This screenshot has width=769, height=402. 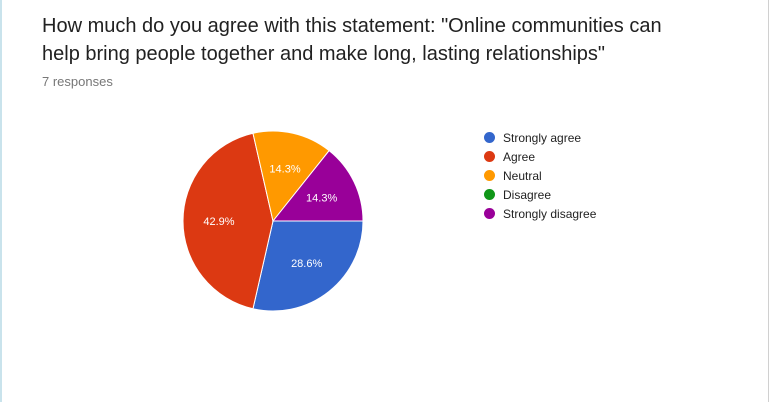 I want to click on legend-item-strongly-disagree: Strongly disagree, so click(x=540, y=213).